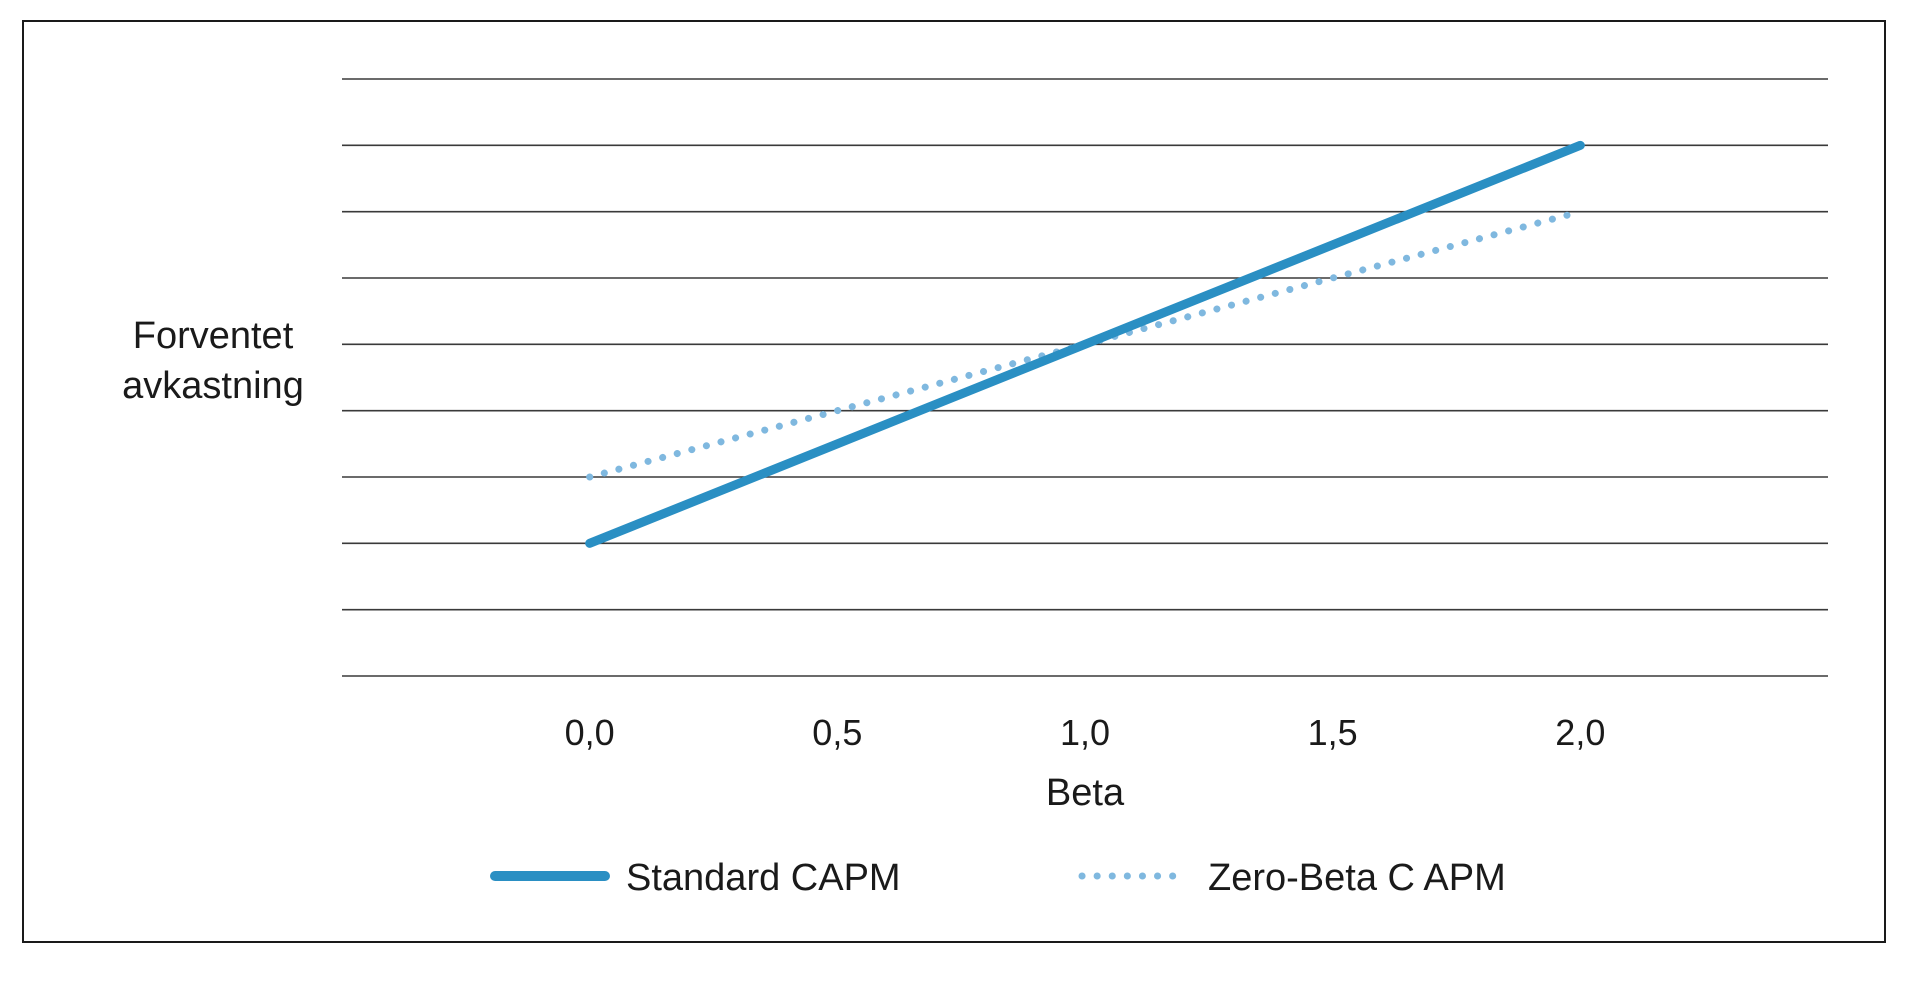 This screenshot has height=991, width=1920. I want to click on x-tick-label-2: 1,0, so click(1085, 732).